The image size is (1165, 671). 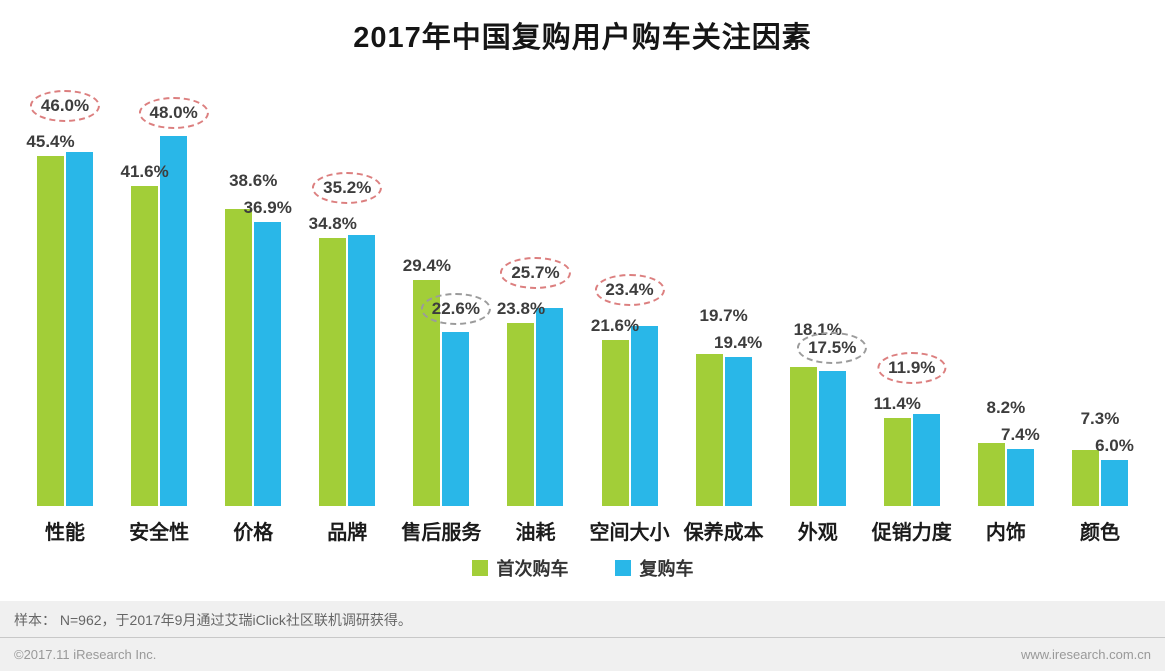 I want to click on value-label-first-purchase: 29.4%, so click(x=426, y=265).